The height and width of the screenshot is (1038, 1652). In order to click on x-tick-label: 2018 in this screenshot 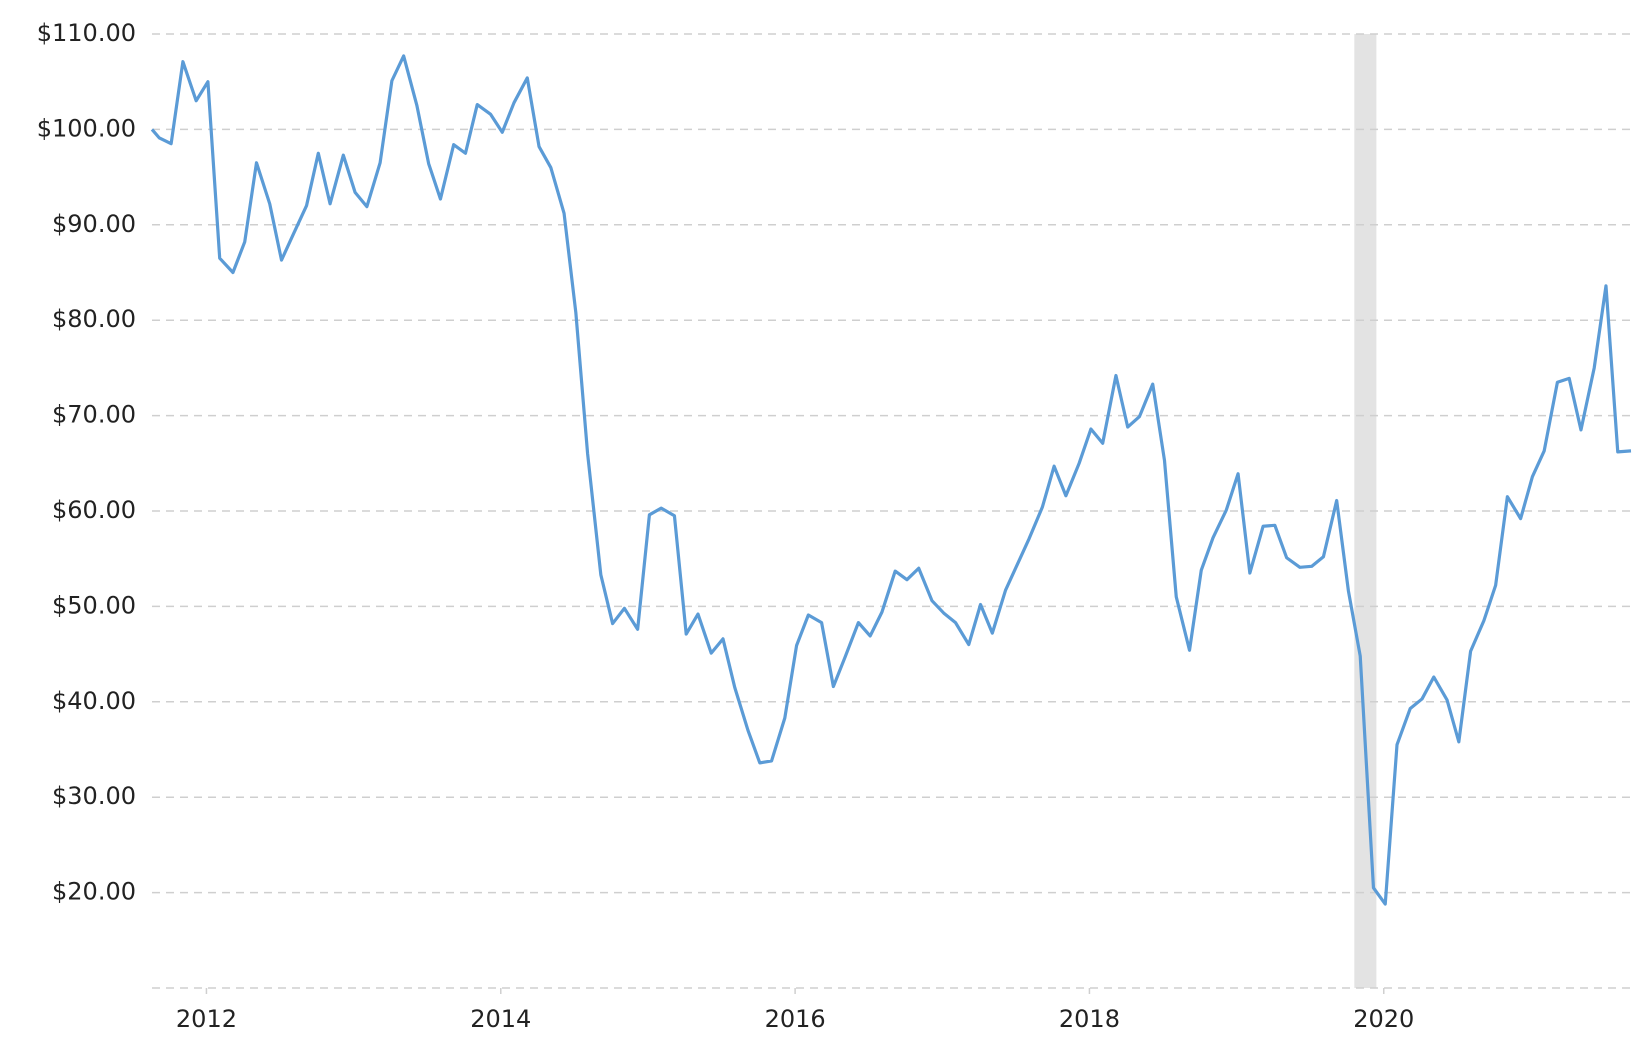, I will do `click(1089, 1019)`.